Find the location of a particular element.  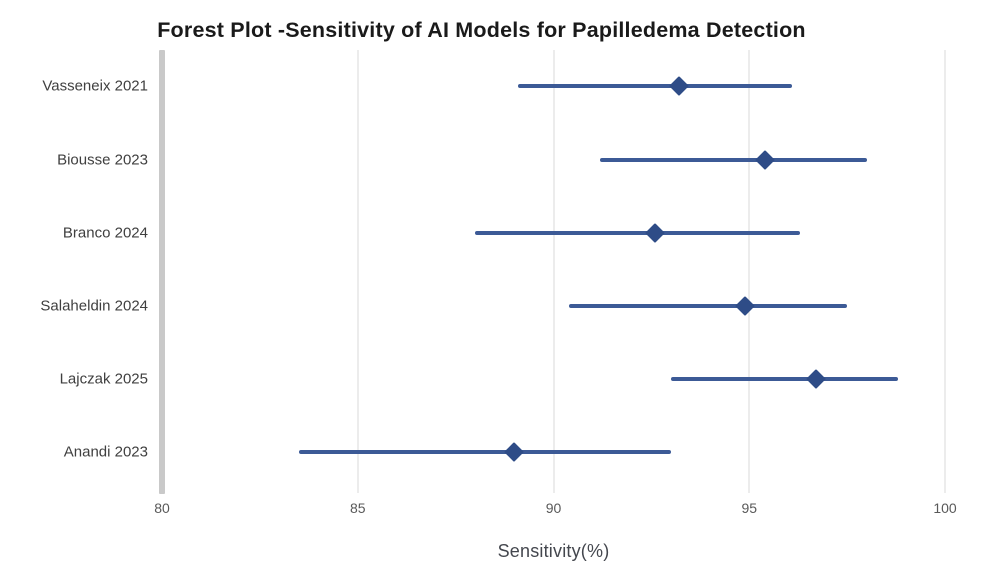

x-tick-label-90: 90 is located at coordinates (553, 508).